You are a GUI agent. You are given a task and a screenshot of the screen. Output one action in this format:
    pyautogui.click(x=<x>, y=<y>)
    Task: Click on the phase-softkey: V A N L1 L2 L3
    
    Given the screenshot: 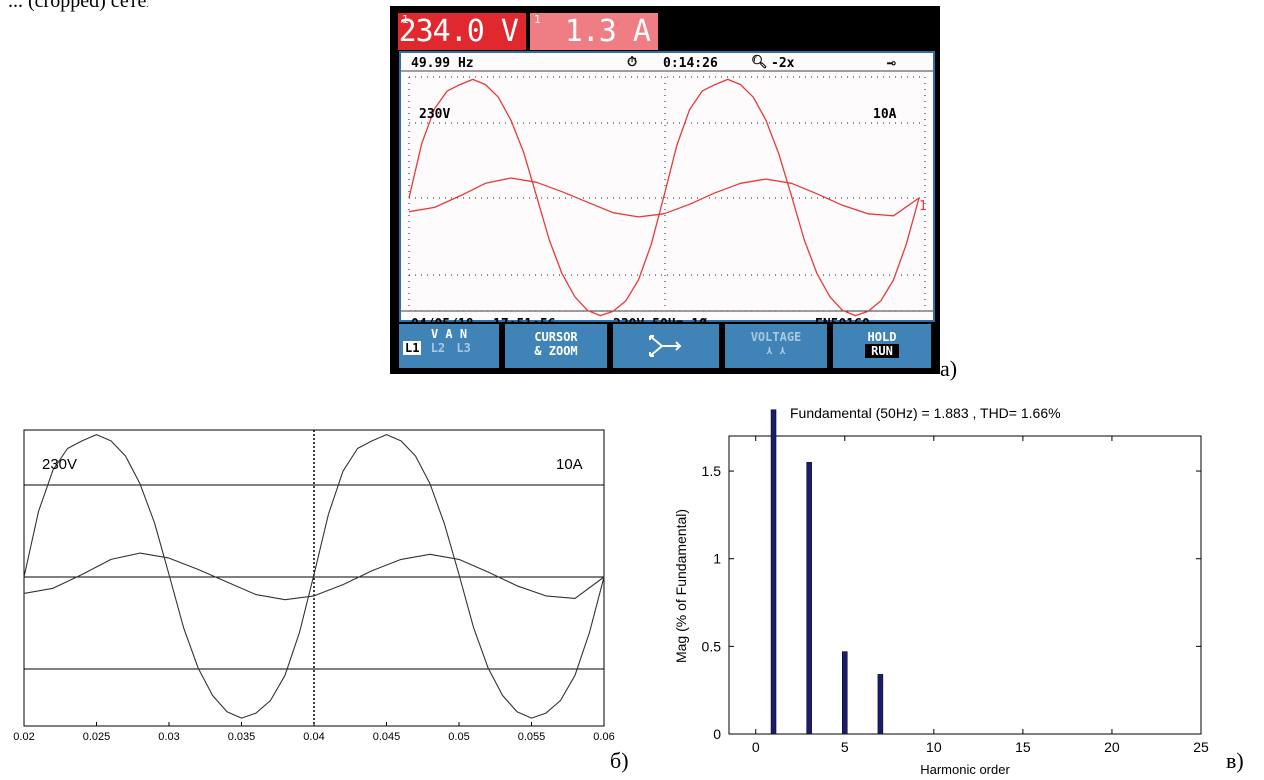 What is the action you would take?
    pyautogui.click(x=449, y=346)
    